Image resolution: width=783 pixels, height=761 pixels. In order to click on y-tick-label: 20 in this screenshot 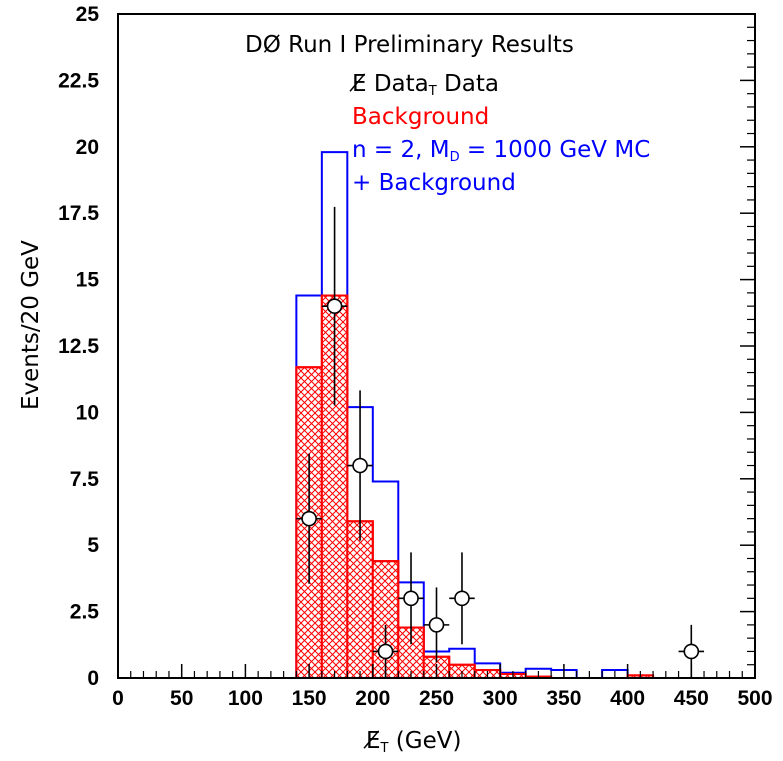, I will do `click(87, 147)`.